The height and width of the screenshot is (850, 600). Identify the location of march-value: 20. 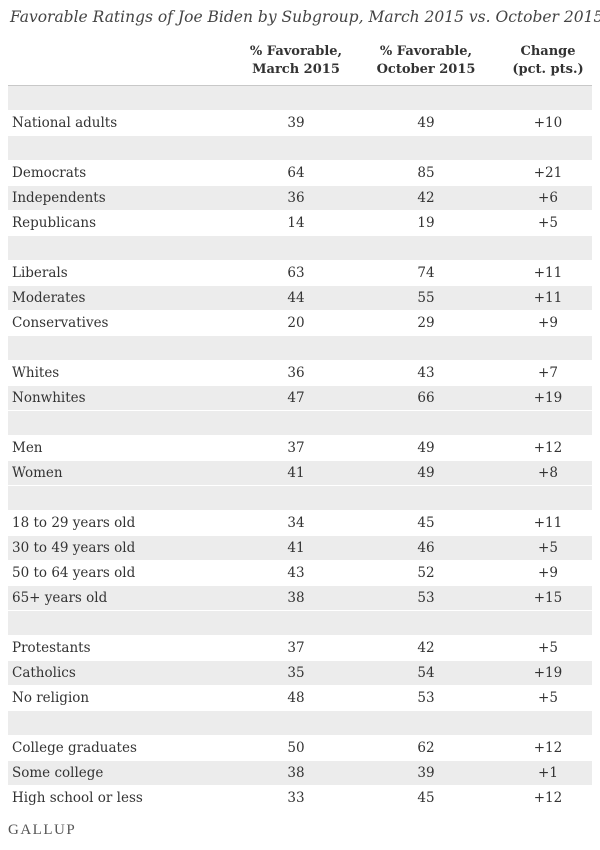
(296, 323).